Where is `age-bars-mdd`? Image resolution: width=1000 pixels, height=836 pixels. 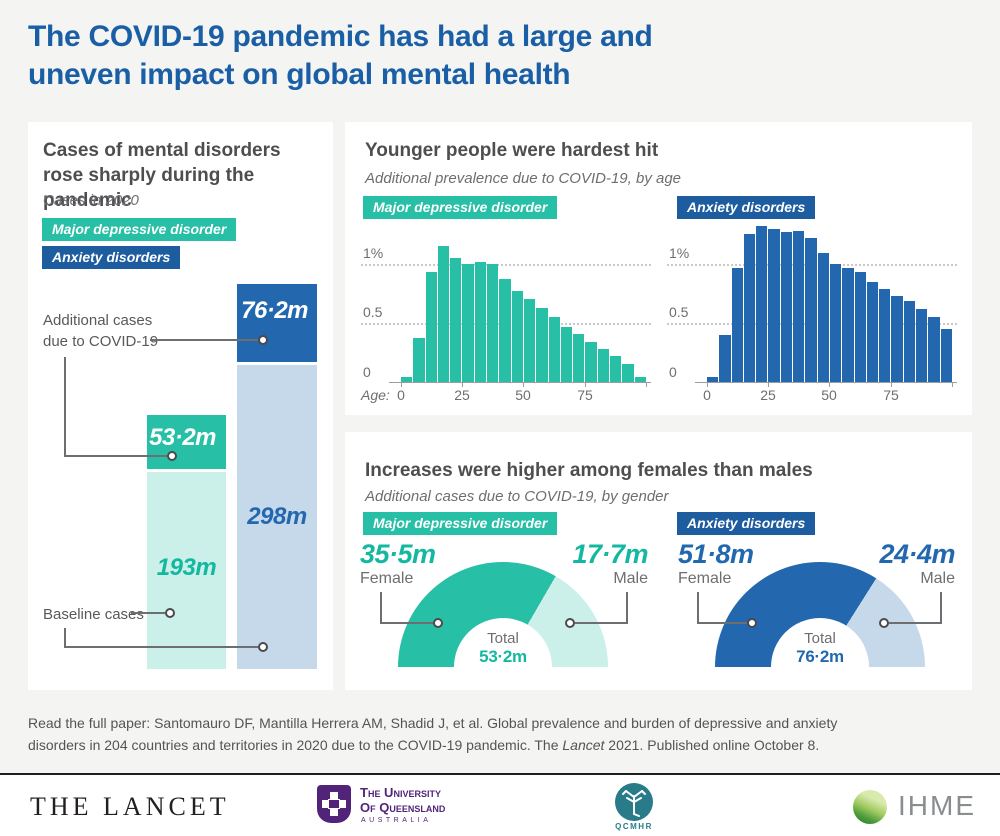
age-bars-mdd is located at coordinates (523, 303).